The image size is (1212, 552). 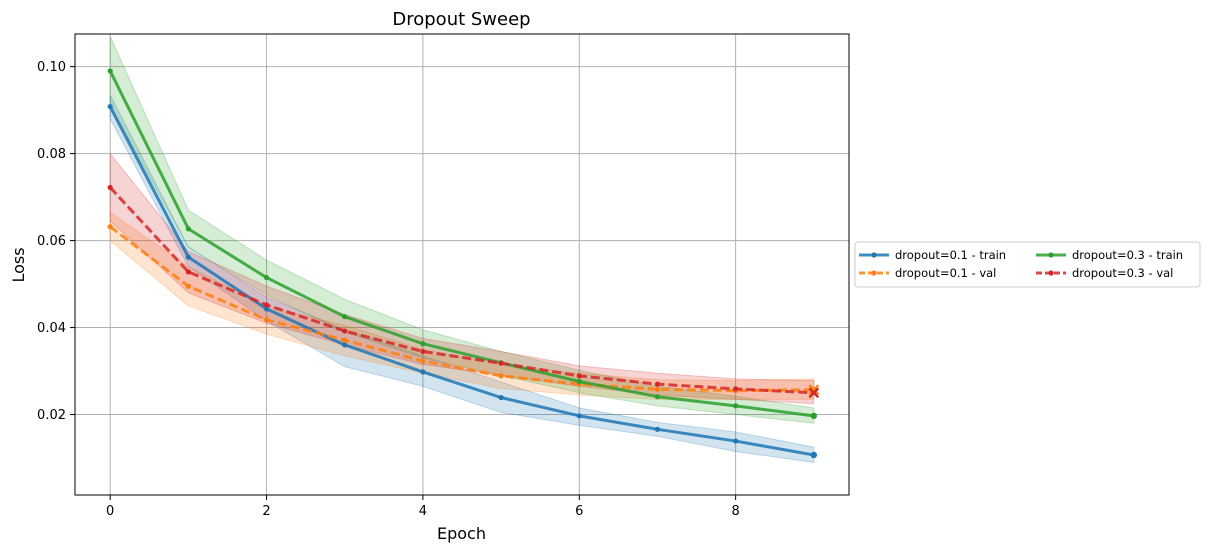 I want to click on legend-label-dropout-0-3-val: dropout=0.3 - val, so click(x=1122, y=273).